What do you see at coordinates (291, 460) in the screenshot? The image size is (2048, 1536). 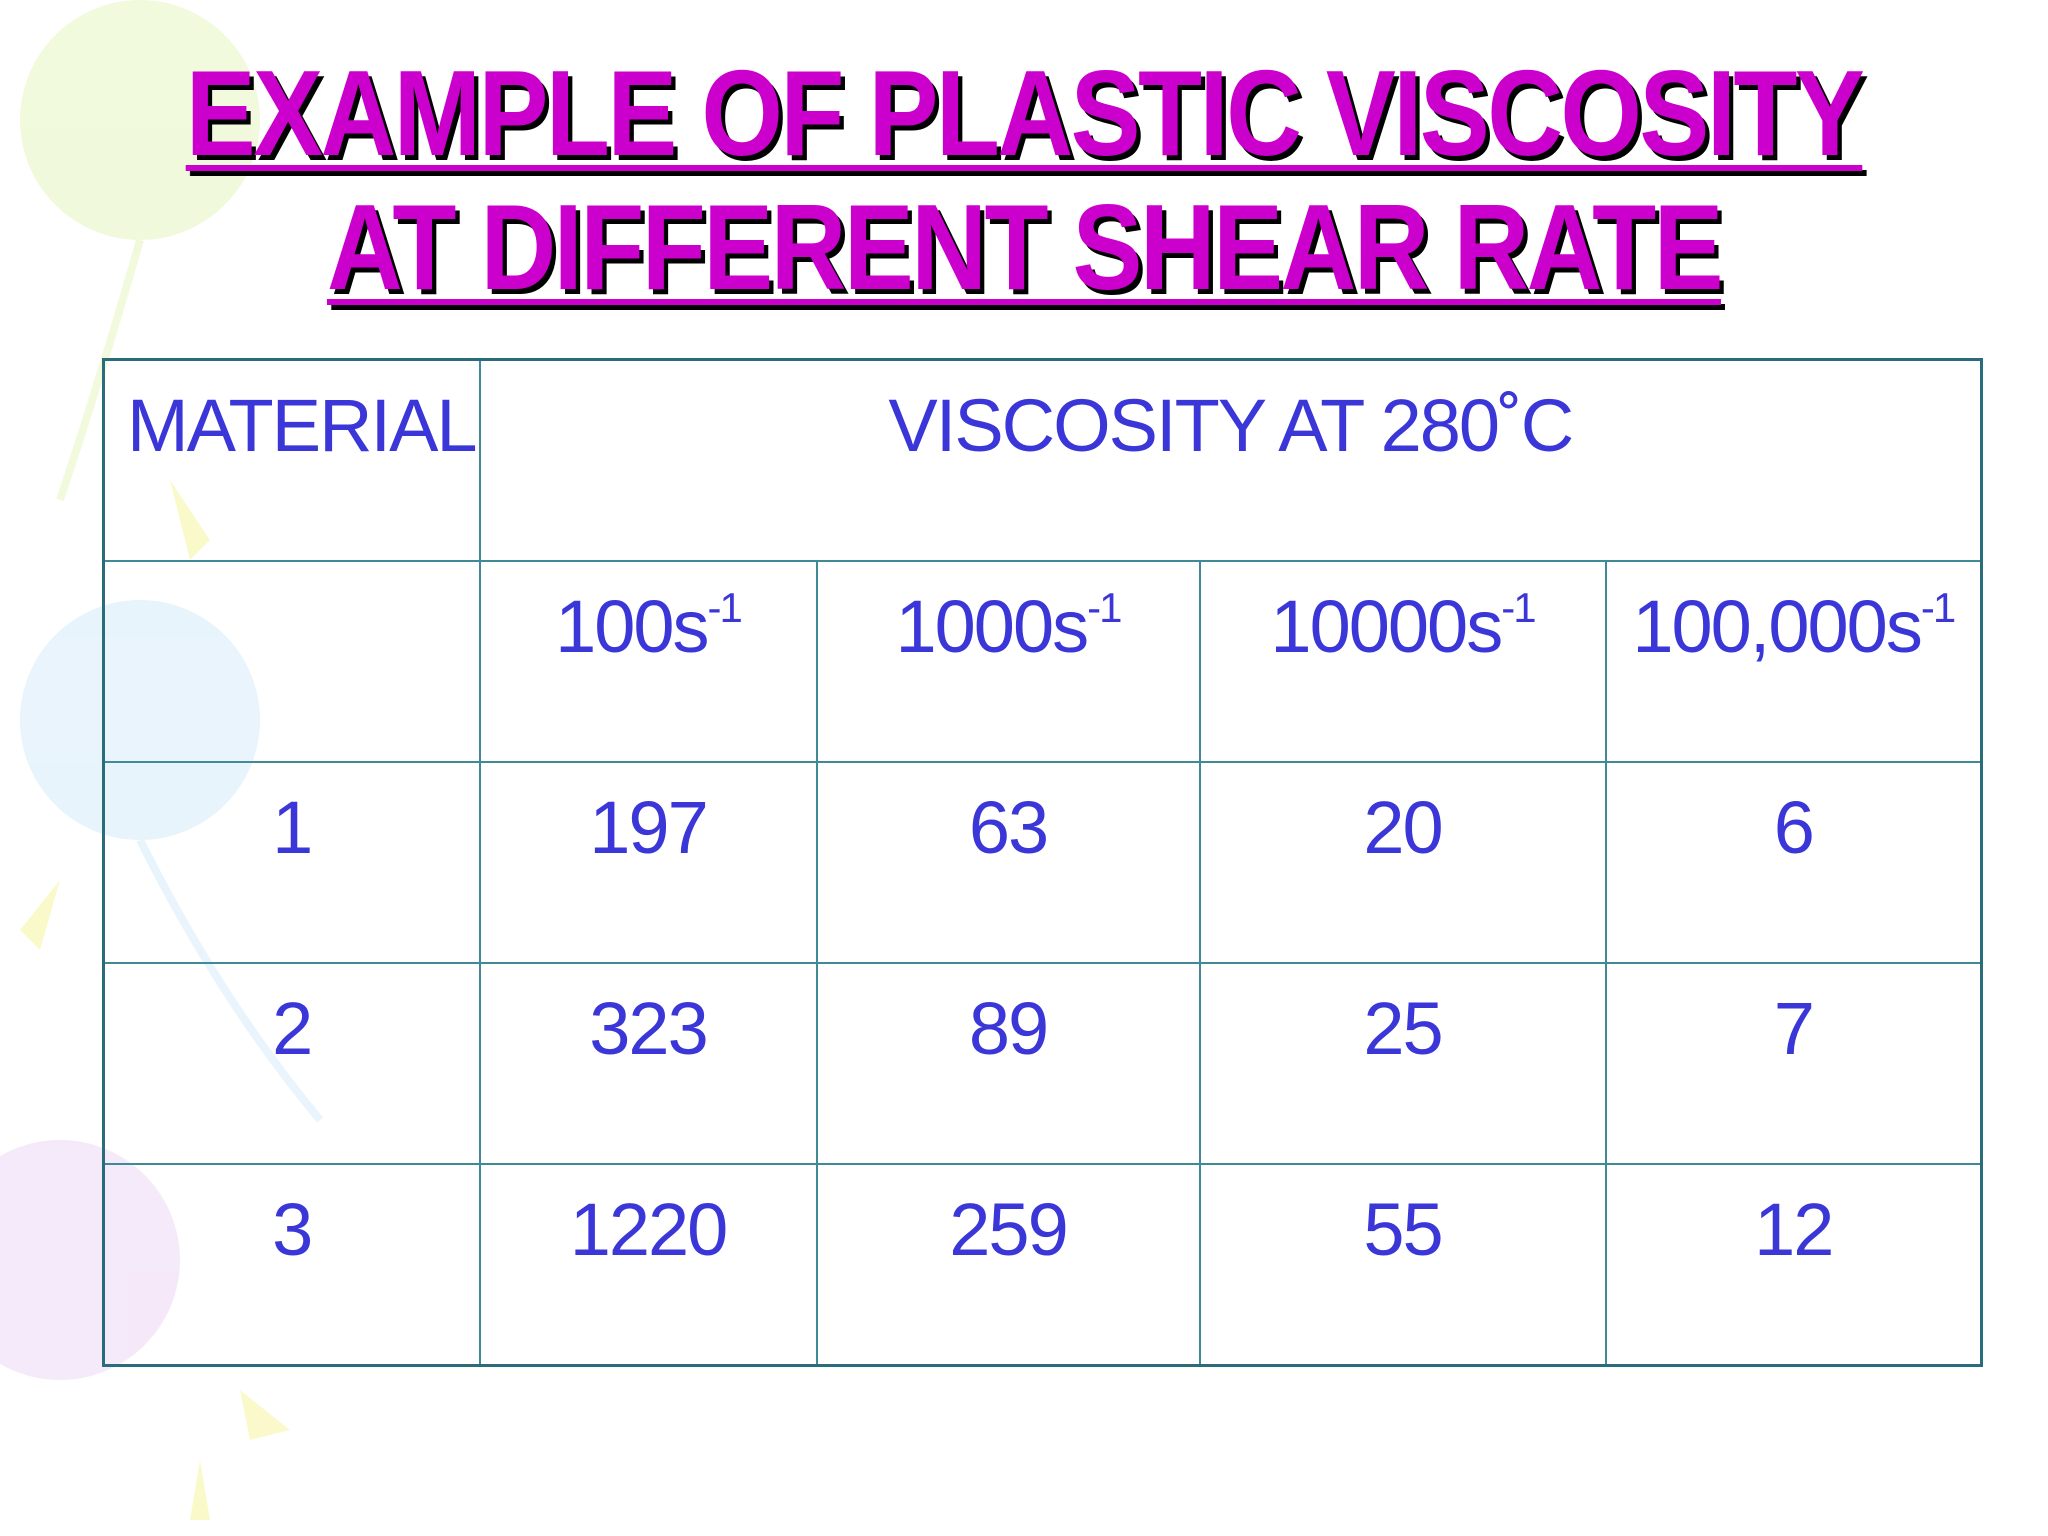 I see `header-cell: MATERIAL` at bounding box center [291, 460].